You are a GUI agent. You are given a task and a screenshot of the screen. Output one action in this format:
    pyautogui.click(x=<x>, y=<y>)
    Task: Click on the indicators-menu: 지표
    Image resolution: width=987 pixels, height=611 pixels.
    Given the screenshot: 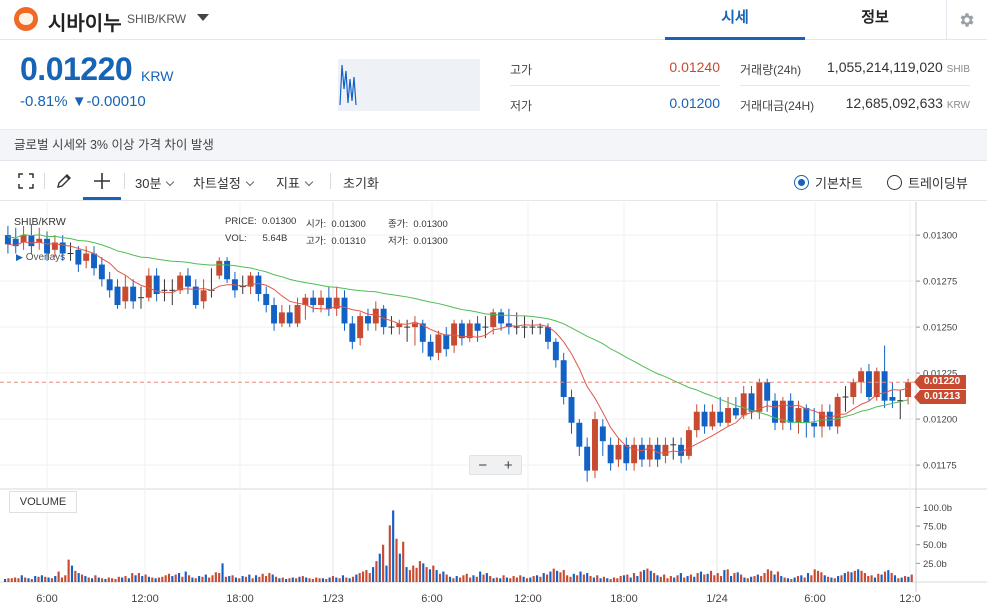 What is the action you would take?
    pyautogui.click(x=295, y=182)
    